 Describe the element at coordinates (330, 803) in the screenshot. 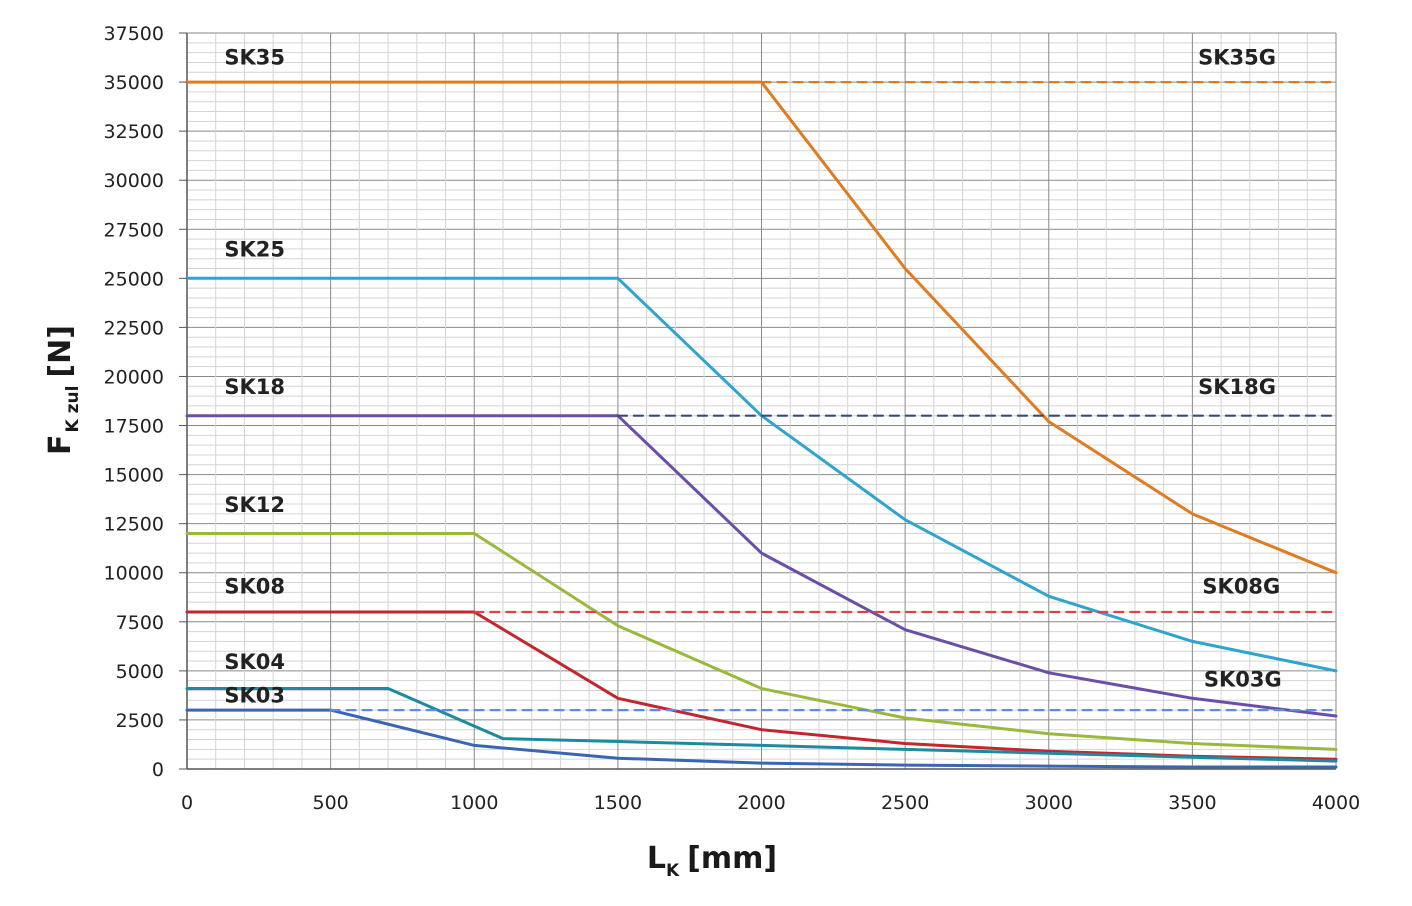

I see `x-tick-label: 500` at that location.